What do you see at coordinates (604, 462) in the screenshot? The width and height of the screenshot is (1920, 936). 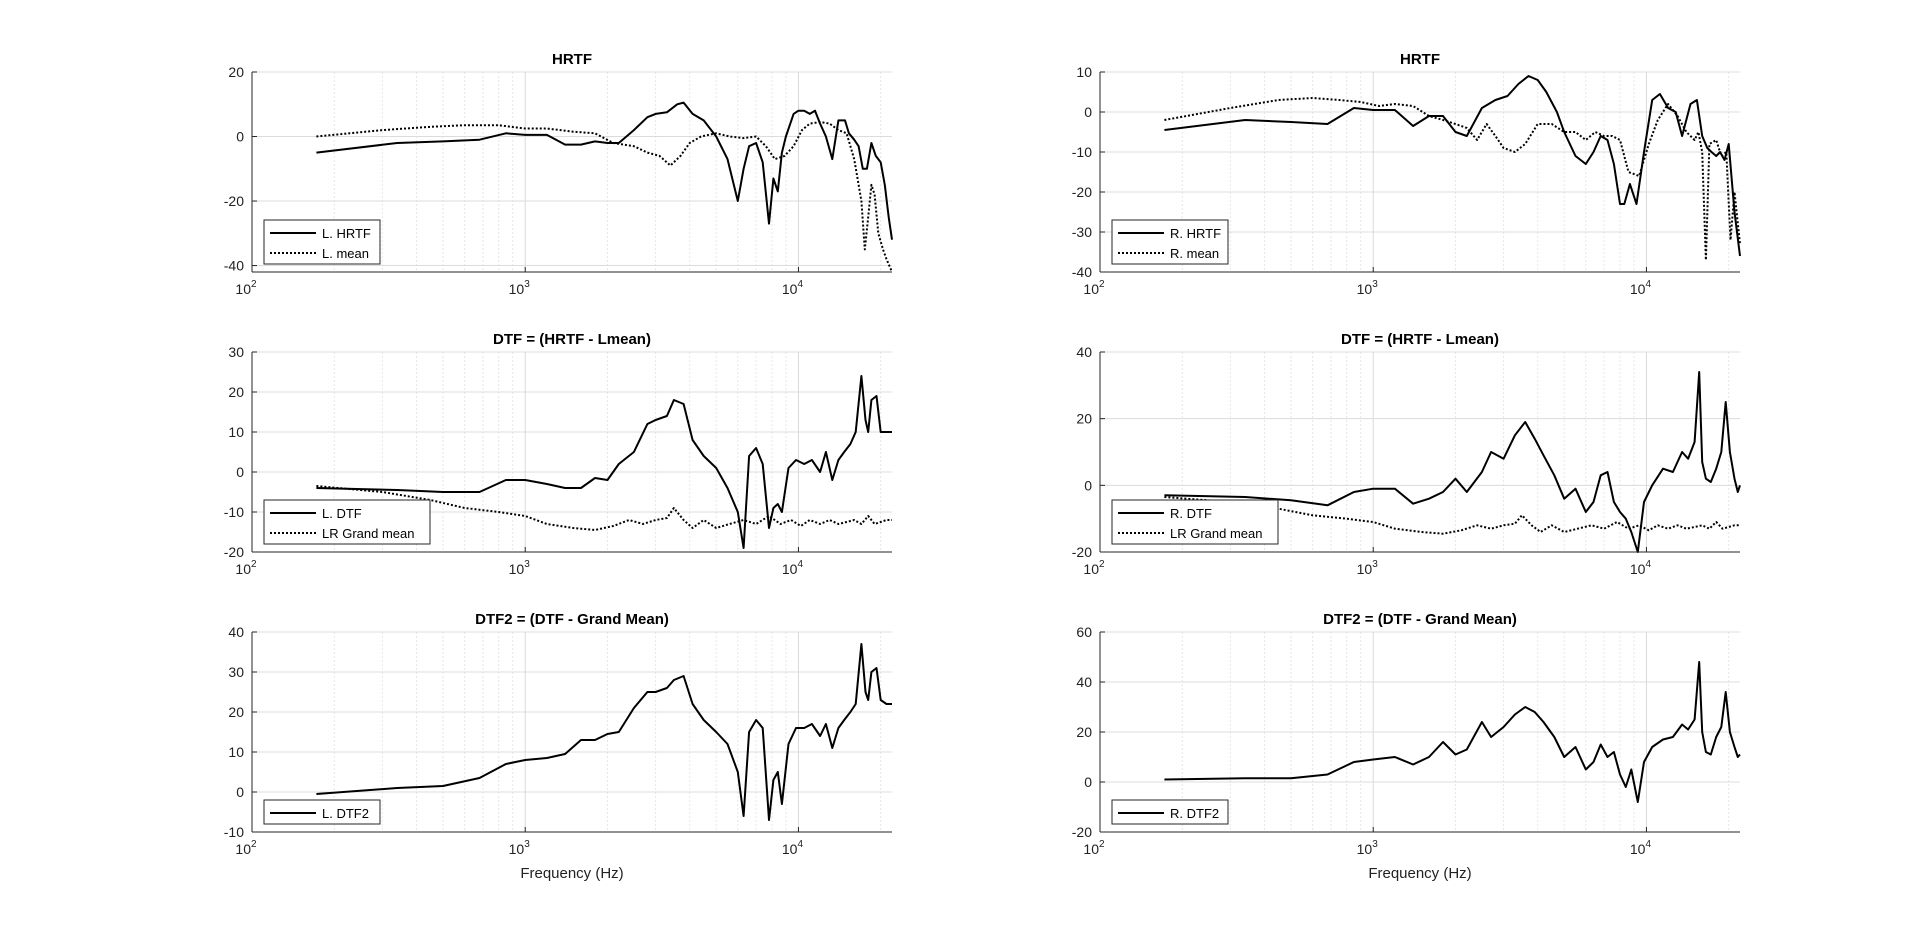 I see `series-line-l-dtf` at bounding box center [604, 462].